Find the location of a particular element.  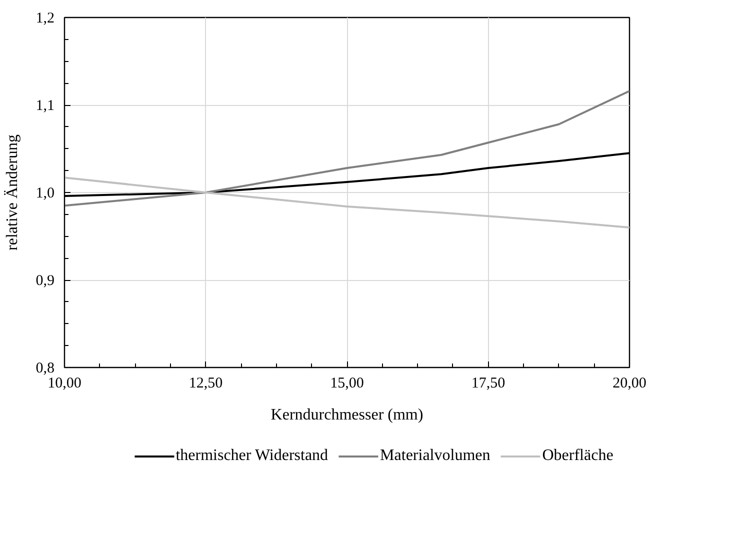

x-tick-label: 12,50 is located at coordinates (205, 384).